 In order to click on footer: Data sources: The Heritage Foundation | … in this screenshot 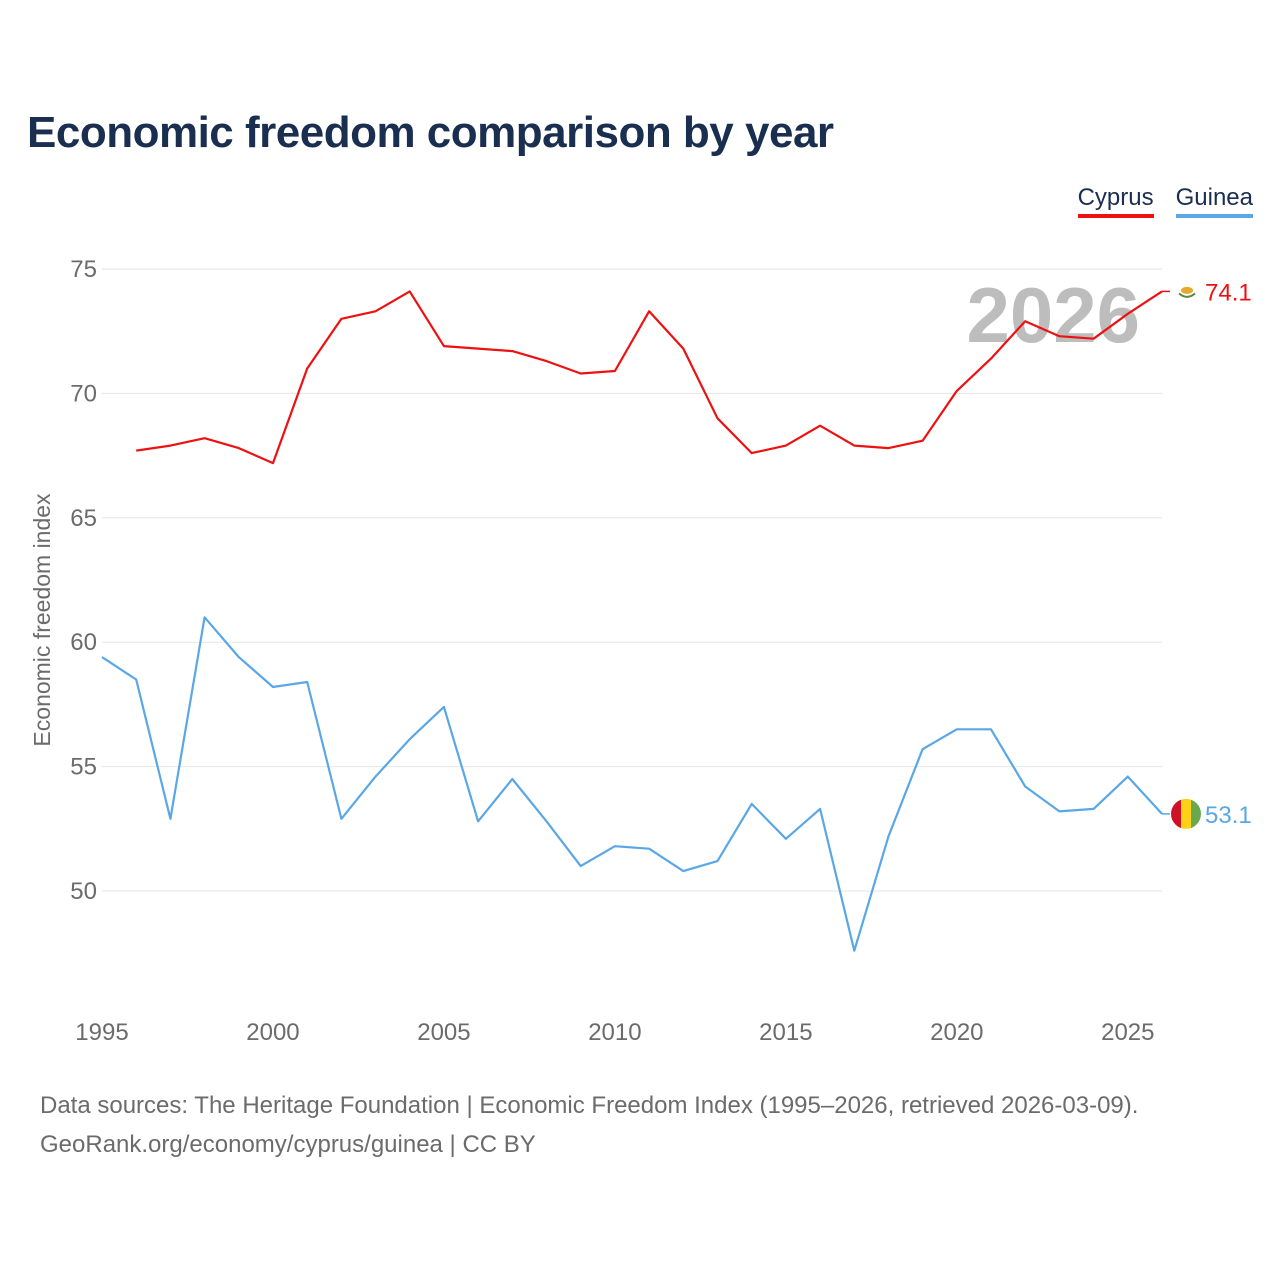, I will do `click(589, 1125)`.